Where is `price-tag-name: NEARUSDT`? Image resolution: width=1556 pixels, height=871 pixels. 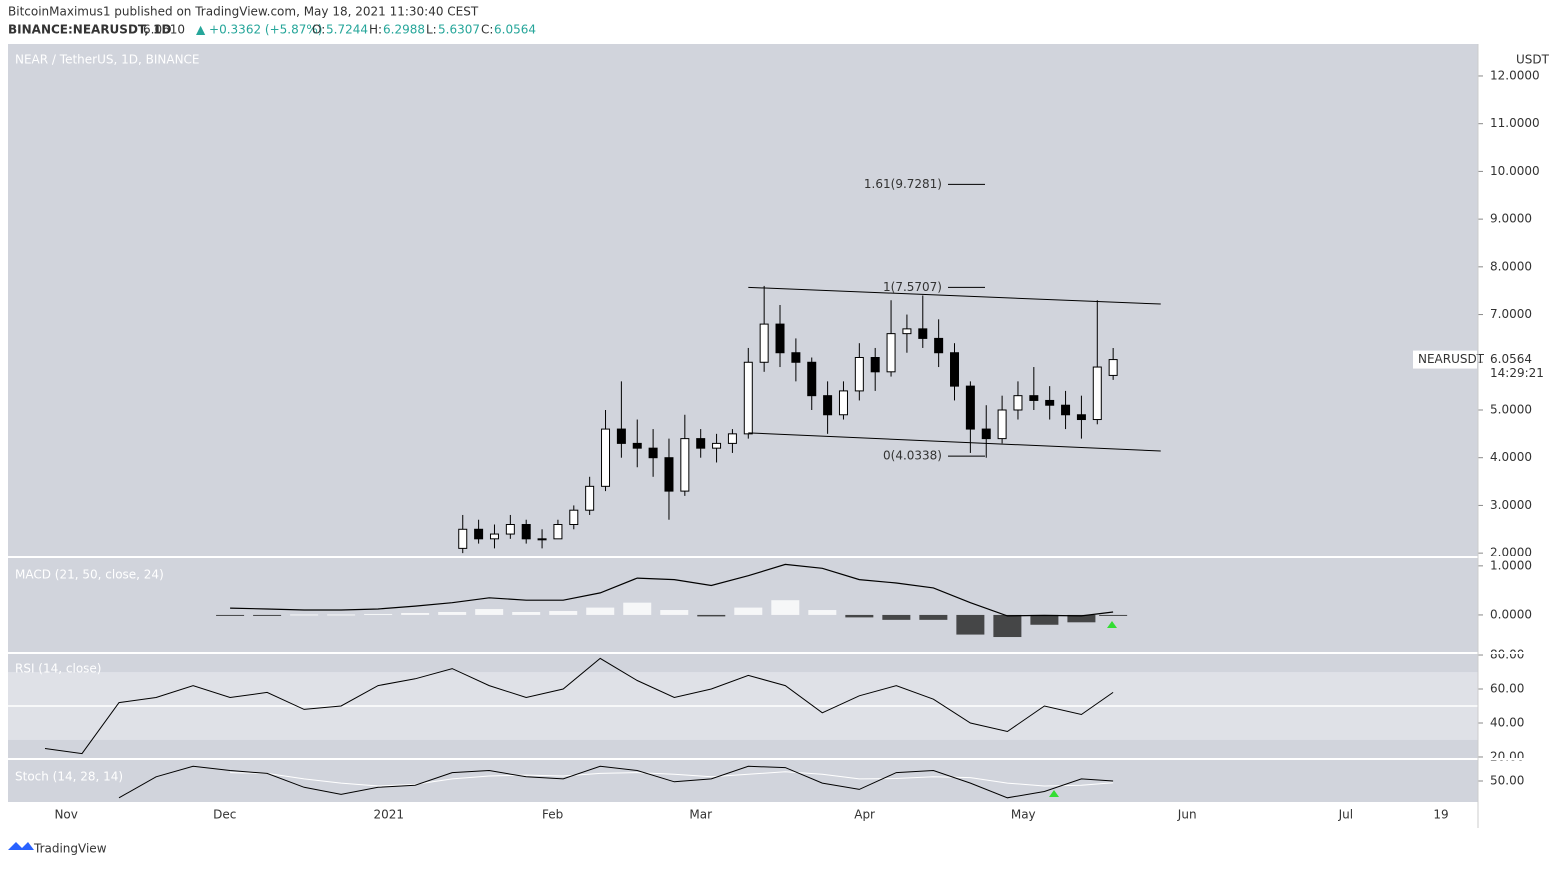
price-tag-name: NEARUSDT is located at coordinates (1451, 359).